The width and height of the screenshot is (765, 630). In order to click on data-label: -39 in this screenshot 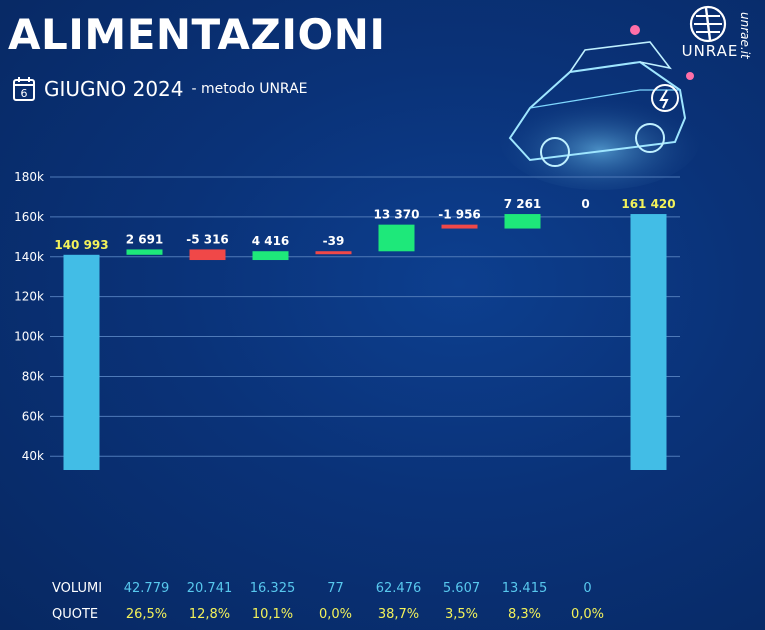, I will do `click(334, 241)`.